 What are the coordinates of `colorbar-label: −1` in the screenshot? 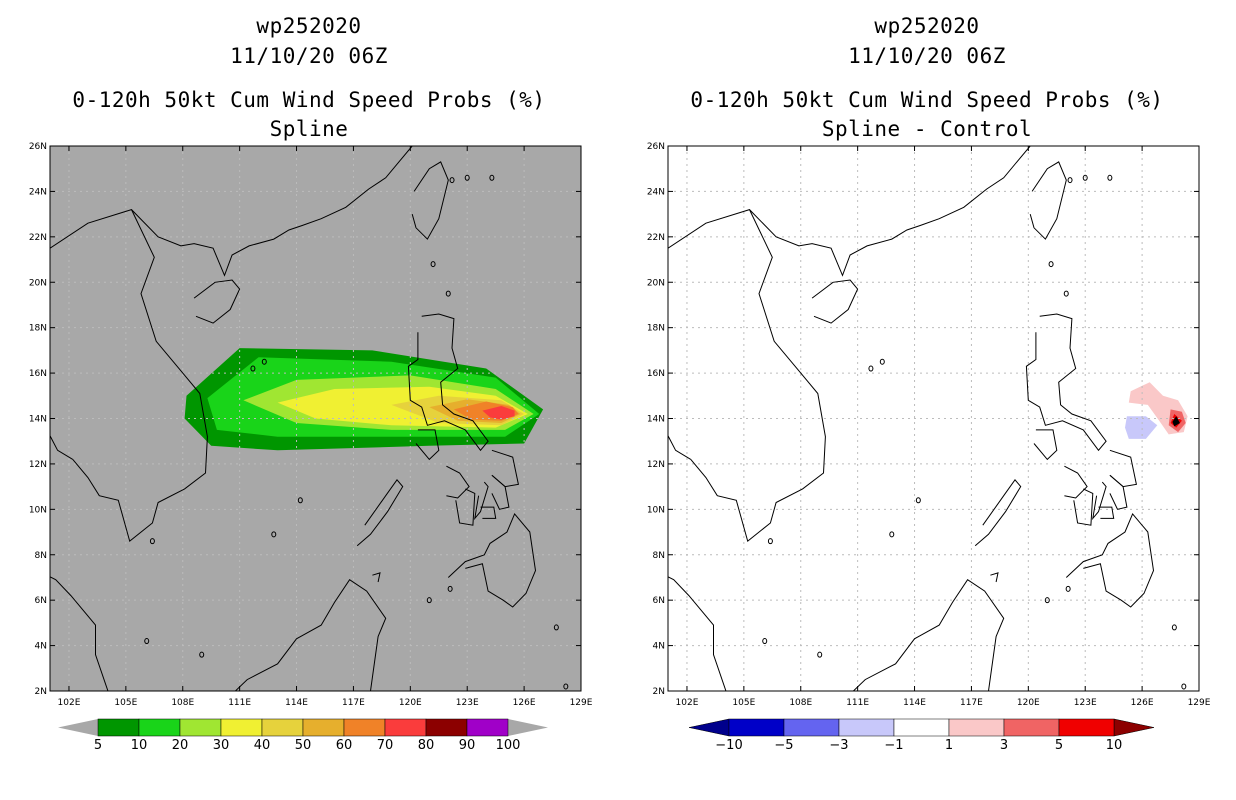 It's located at (893, 745).